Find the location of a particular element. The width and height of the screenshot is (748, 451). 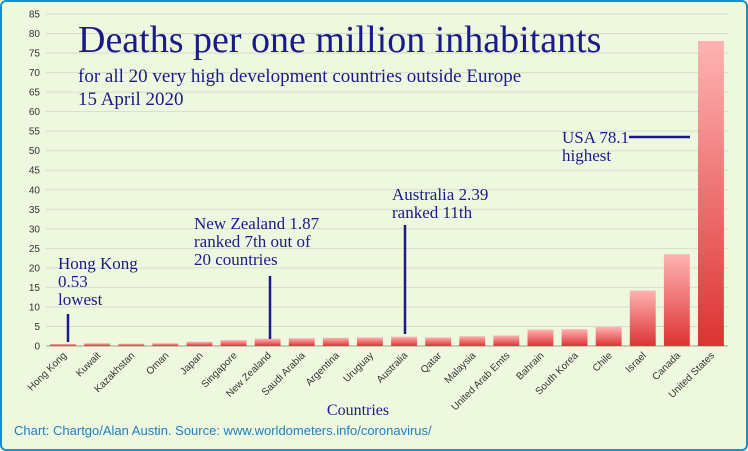

y-tick-label: 40 is located at coordinates (35, 190).